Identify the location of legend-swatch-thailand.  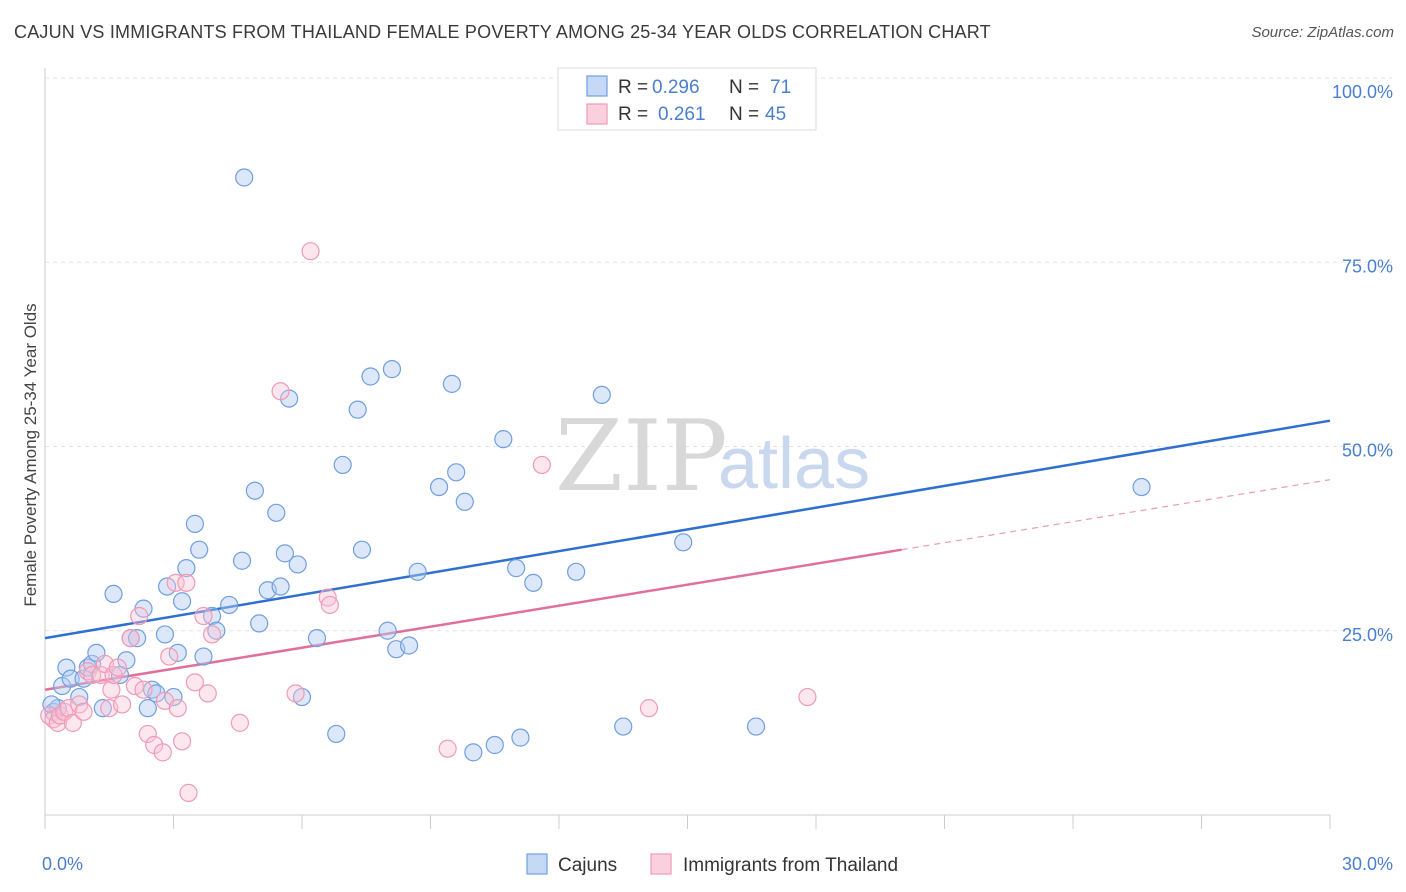
(597, 114).